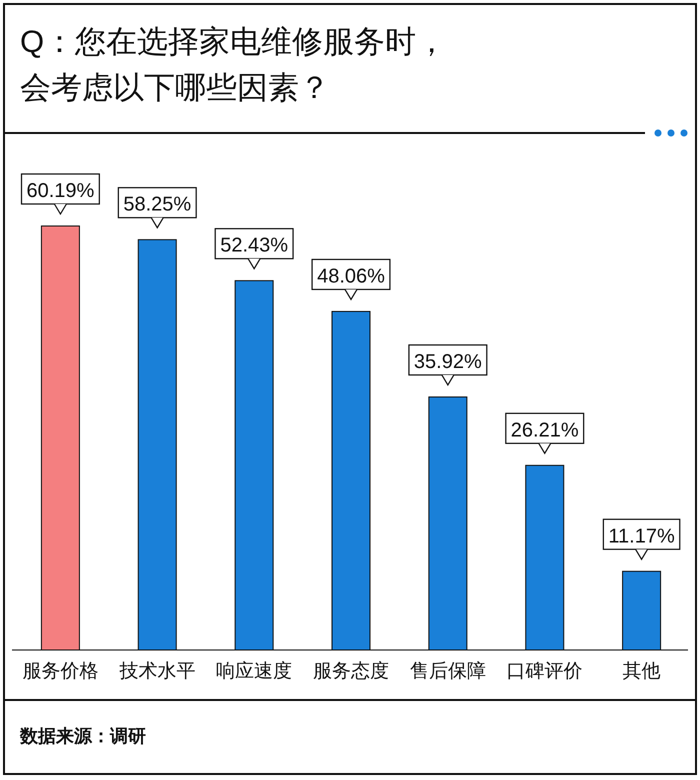 Image resolution: width=700 pixels, height=780 pixels. I want to click on category: 服务价格, so click(60, 671).